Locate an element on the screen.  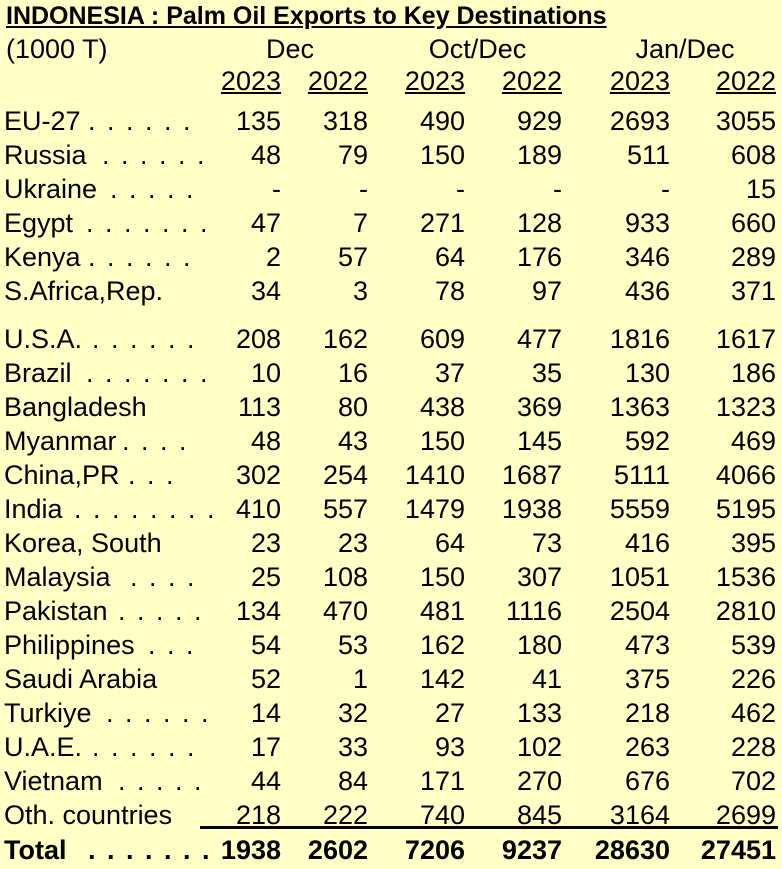
value-cell: 375 is located at coordinates (647, 679).